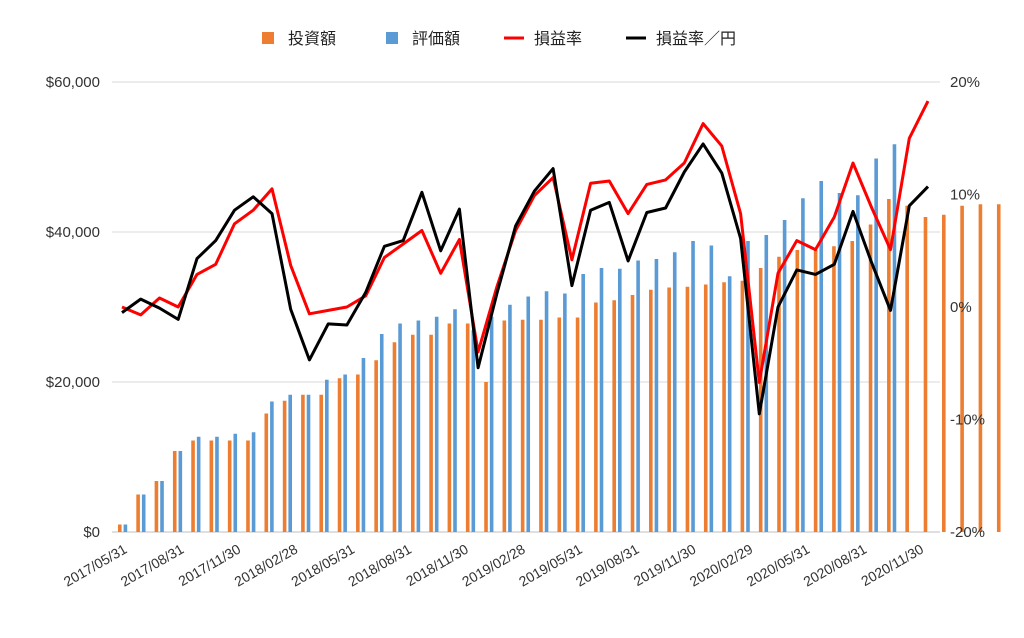 This screenshot has width=1024, height=638. I want to click on y-right-tick-label: 10%, so click(965, 195).